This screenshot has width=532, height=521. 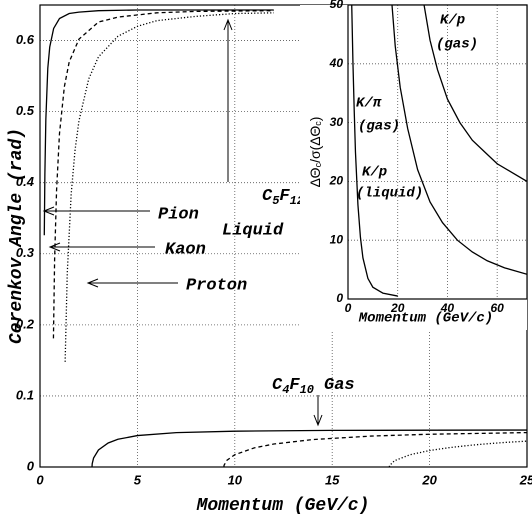 What do you see at coordinates (525, 479) in the screenshot?
I see `x-tick-label: 25` at bounding box center [525, 479].